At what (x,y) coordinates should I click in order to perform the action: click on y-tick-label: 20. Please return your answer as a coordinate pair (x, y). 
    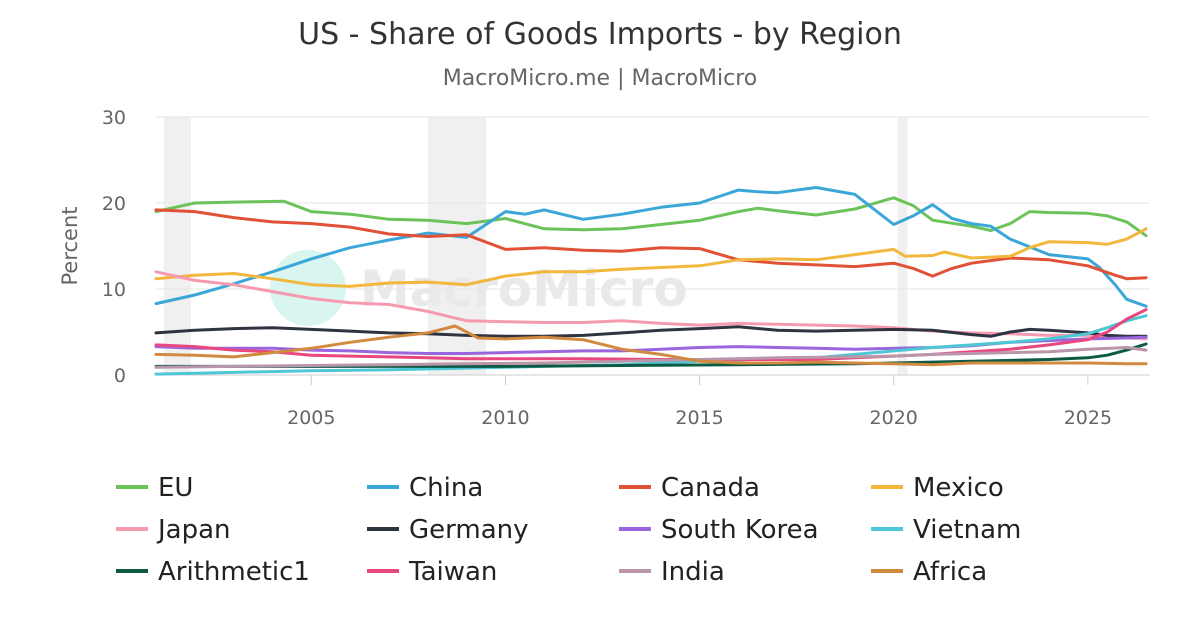
    Looking at the image, I should click on (114, 204).